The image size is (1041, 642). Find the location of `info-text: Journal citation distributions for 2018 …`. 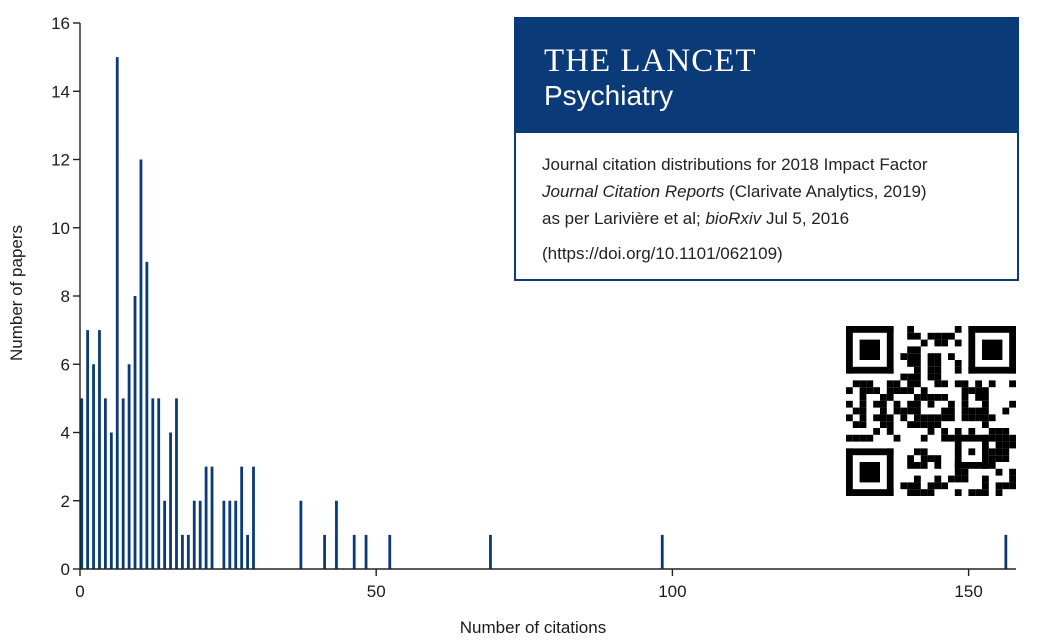

info-text: Journal citation distributions for 2018 … is located at coordinates (766, 200).